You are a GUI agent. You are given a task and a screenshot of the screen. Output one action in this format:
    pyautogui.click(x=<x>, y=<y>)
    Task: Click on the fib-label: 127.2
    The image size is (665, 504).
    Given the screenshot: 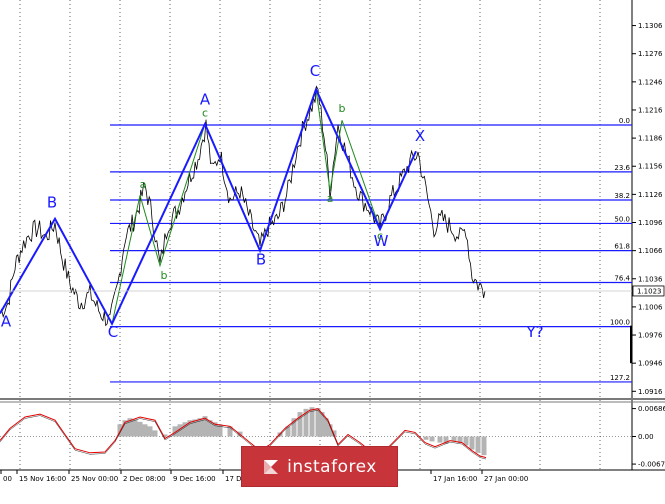 What is the action you would take?
    pyautogui.click(x=620, y=378)
    